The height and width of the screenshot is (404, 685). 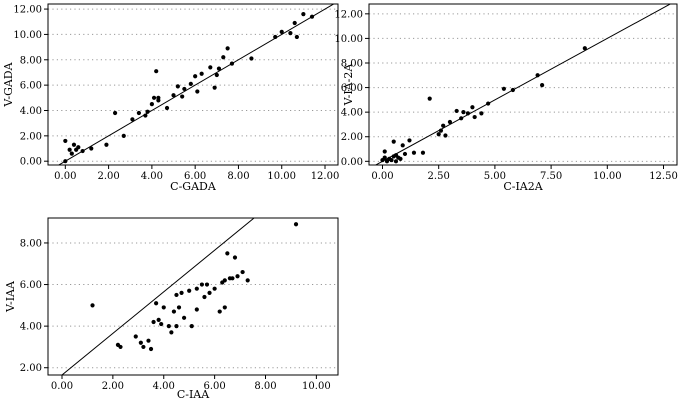 What do you see at coordinates (31, 60) in the screenshot?
I see `y-tick-label: 8.00` at bounding box center [31, 60].